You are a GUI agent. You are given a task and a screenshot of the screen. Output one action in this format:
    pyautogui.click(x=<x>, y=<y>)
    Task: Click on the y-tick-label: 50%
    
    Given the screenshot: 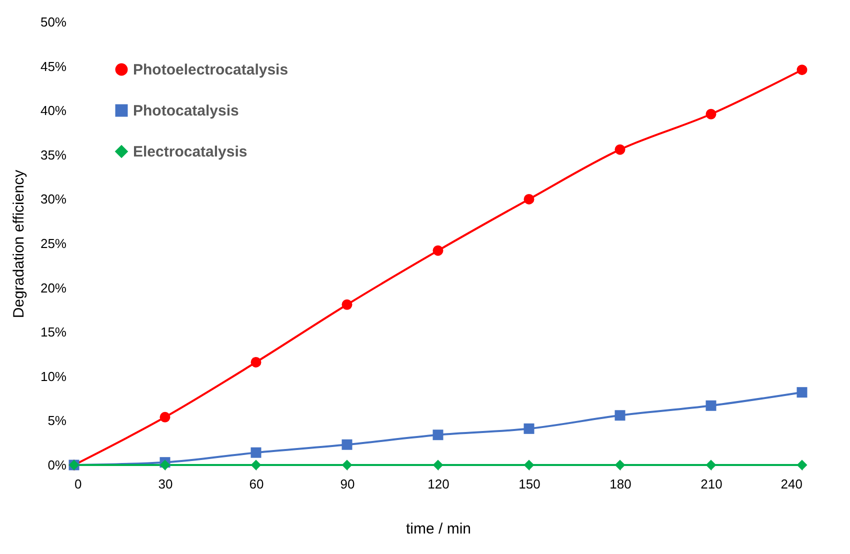 What is the action you would take?
    pyautogui.click(x=53, y=22)
    